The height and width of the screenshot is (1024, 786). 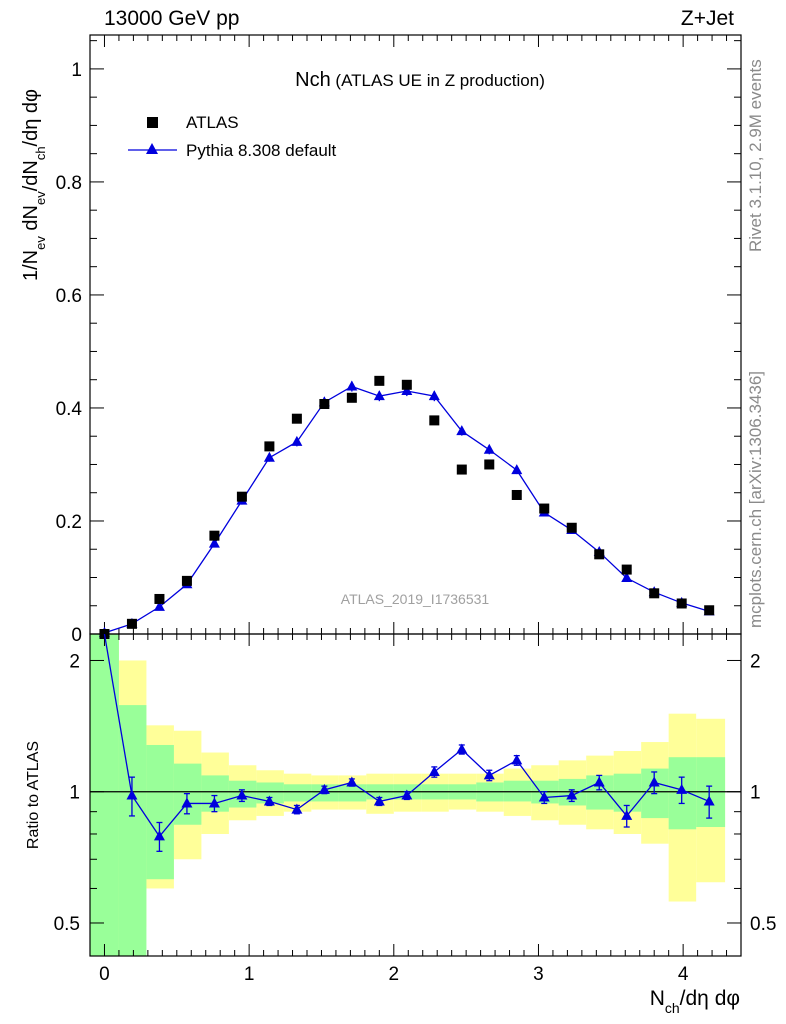 I want to click on y-tick-label: 0.2, so click(x=69, y=522).